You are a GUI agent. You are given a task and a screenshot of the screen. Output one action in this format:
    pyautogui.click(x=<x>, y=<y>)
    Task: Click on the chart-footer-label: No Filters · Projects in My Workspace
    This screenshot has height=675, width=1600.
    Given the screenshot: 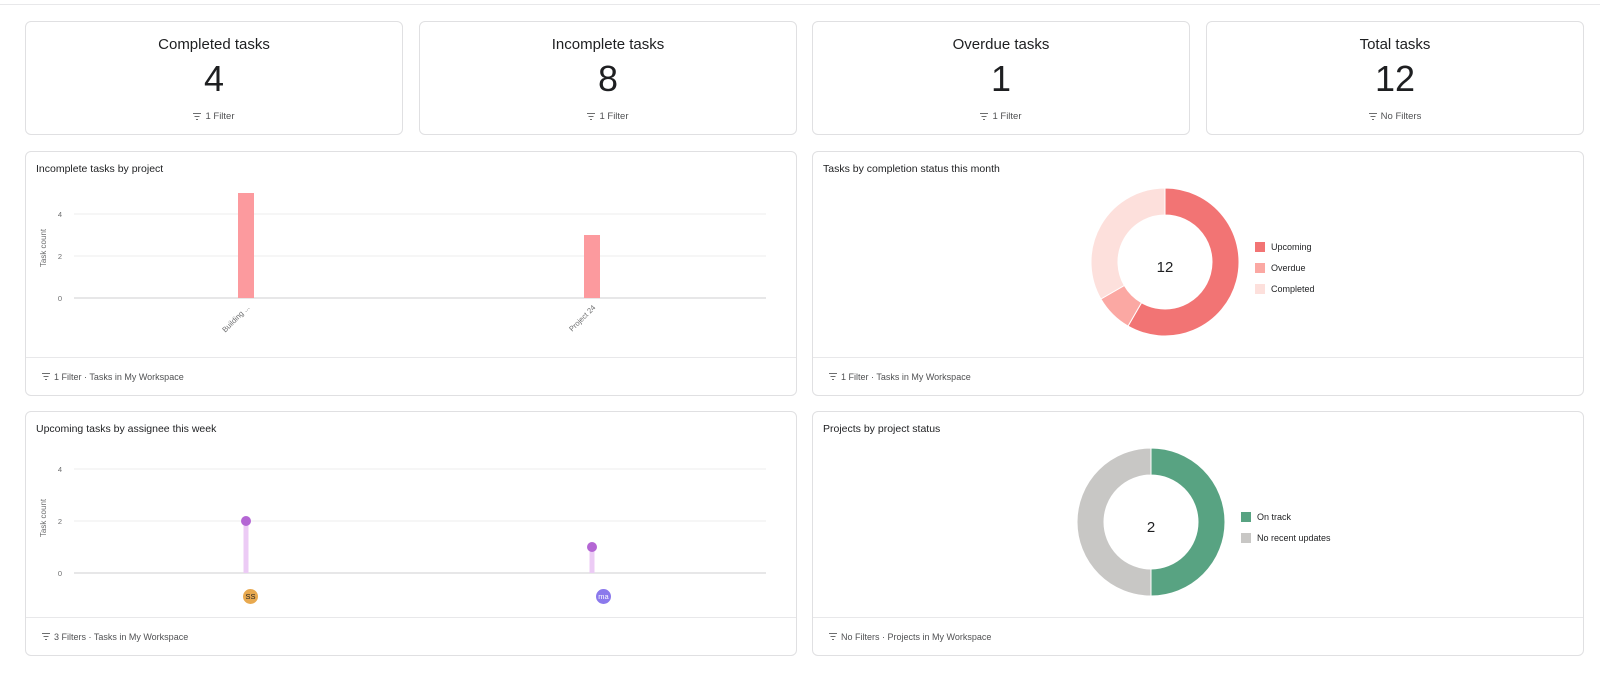 What is the action you would take?
    pyautogui.click(x=916, y=636)
    